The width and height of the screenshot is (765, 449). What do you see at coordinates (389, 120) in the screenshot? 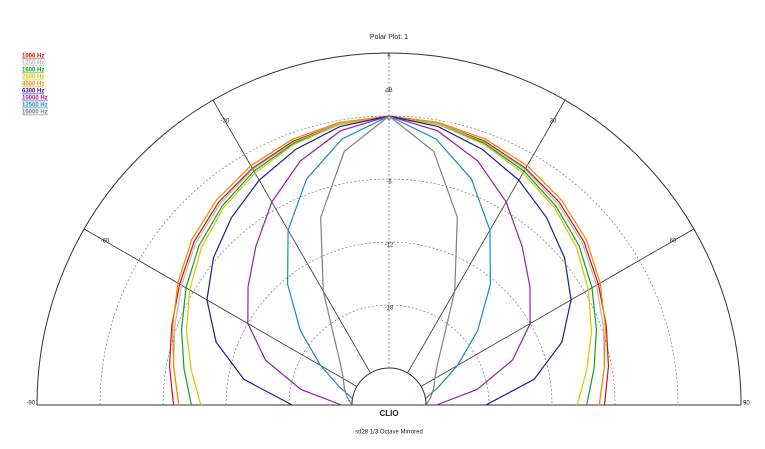
I see `r-tick-label: 0` at bounding box center [389, 120].